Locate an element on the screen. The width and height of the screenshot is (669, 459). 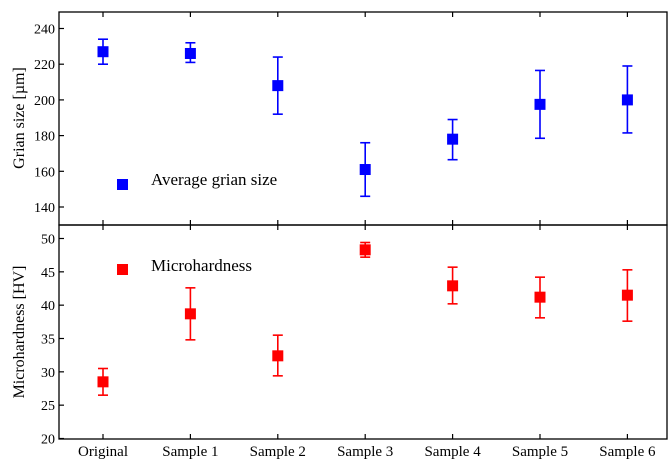
grain-size-legend-swatch is located at coordinates (122, 184).